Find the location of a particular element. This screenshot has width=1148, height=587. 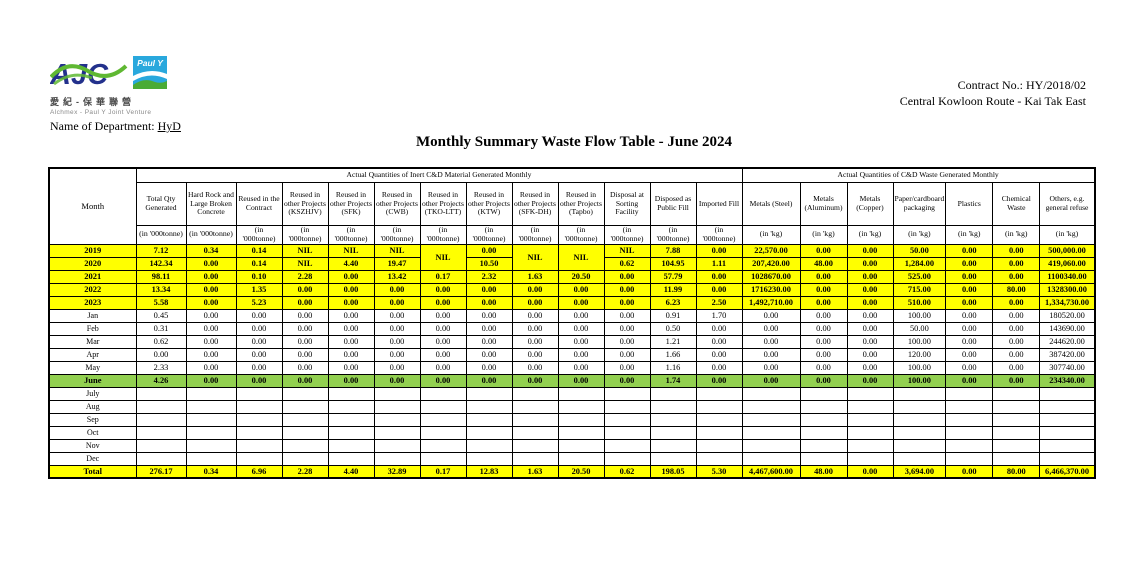

data-cell: 0.14 is located at coordinates (259, 263).